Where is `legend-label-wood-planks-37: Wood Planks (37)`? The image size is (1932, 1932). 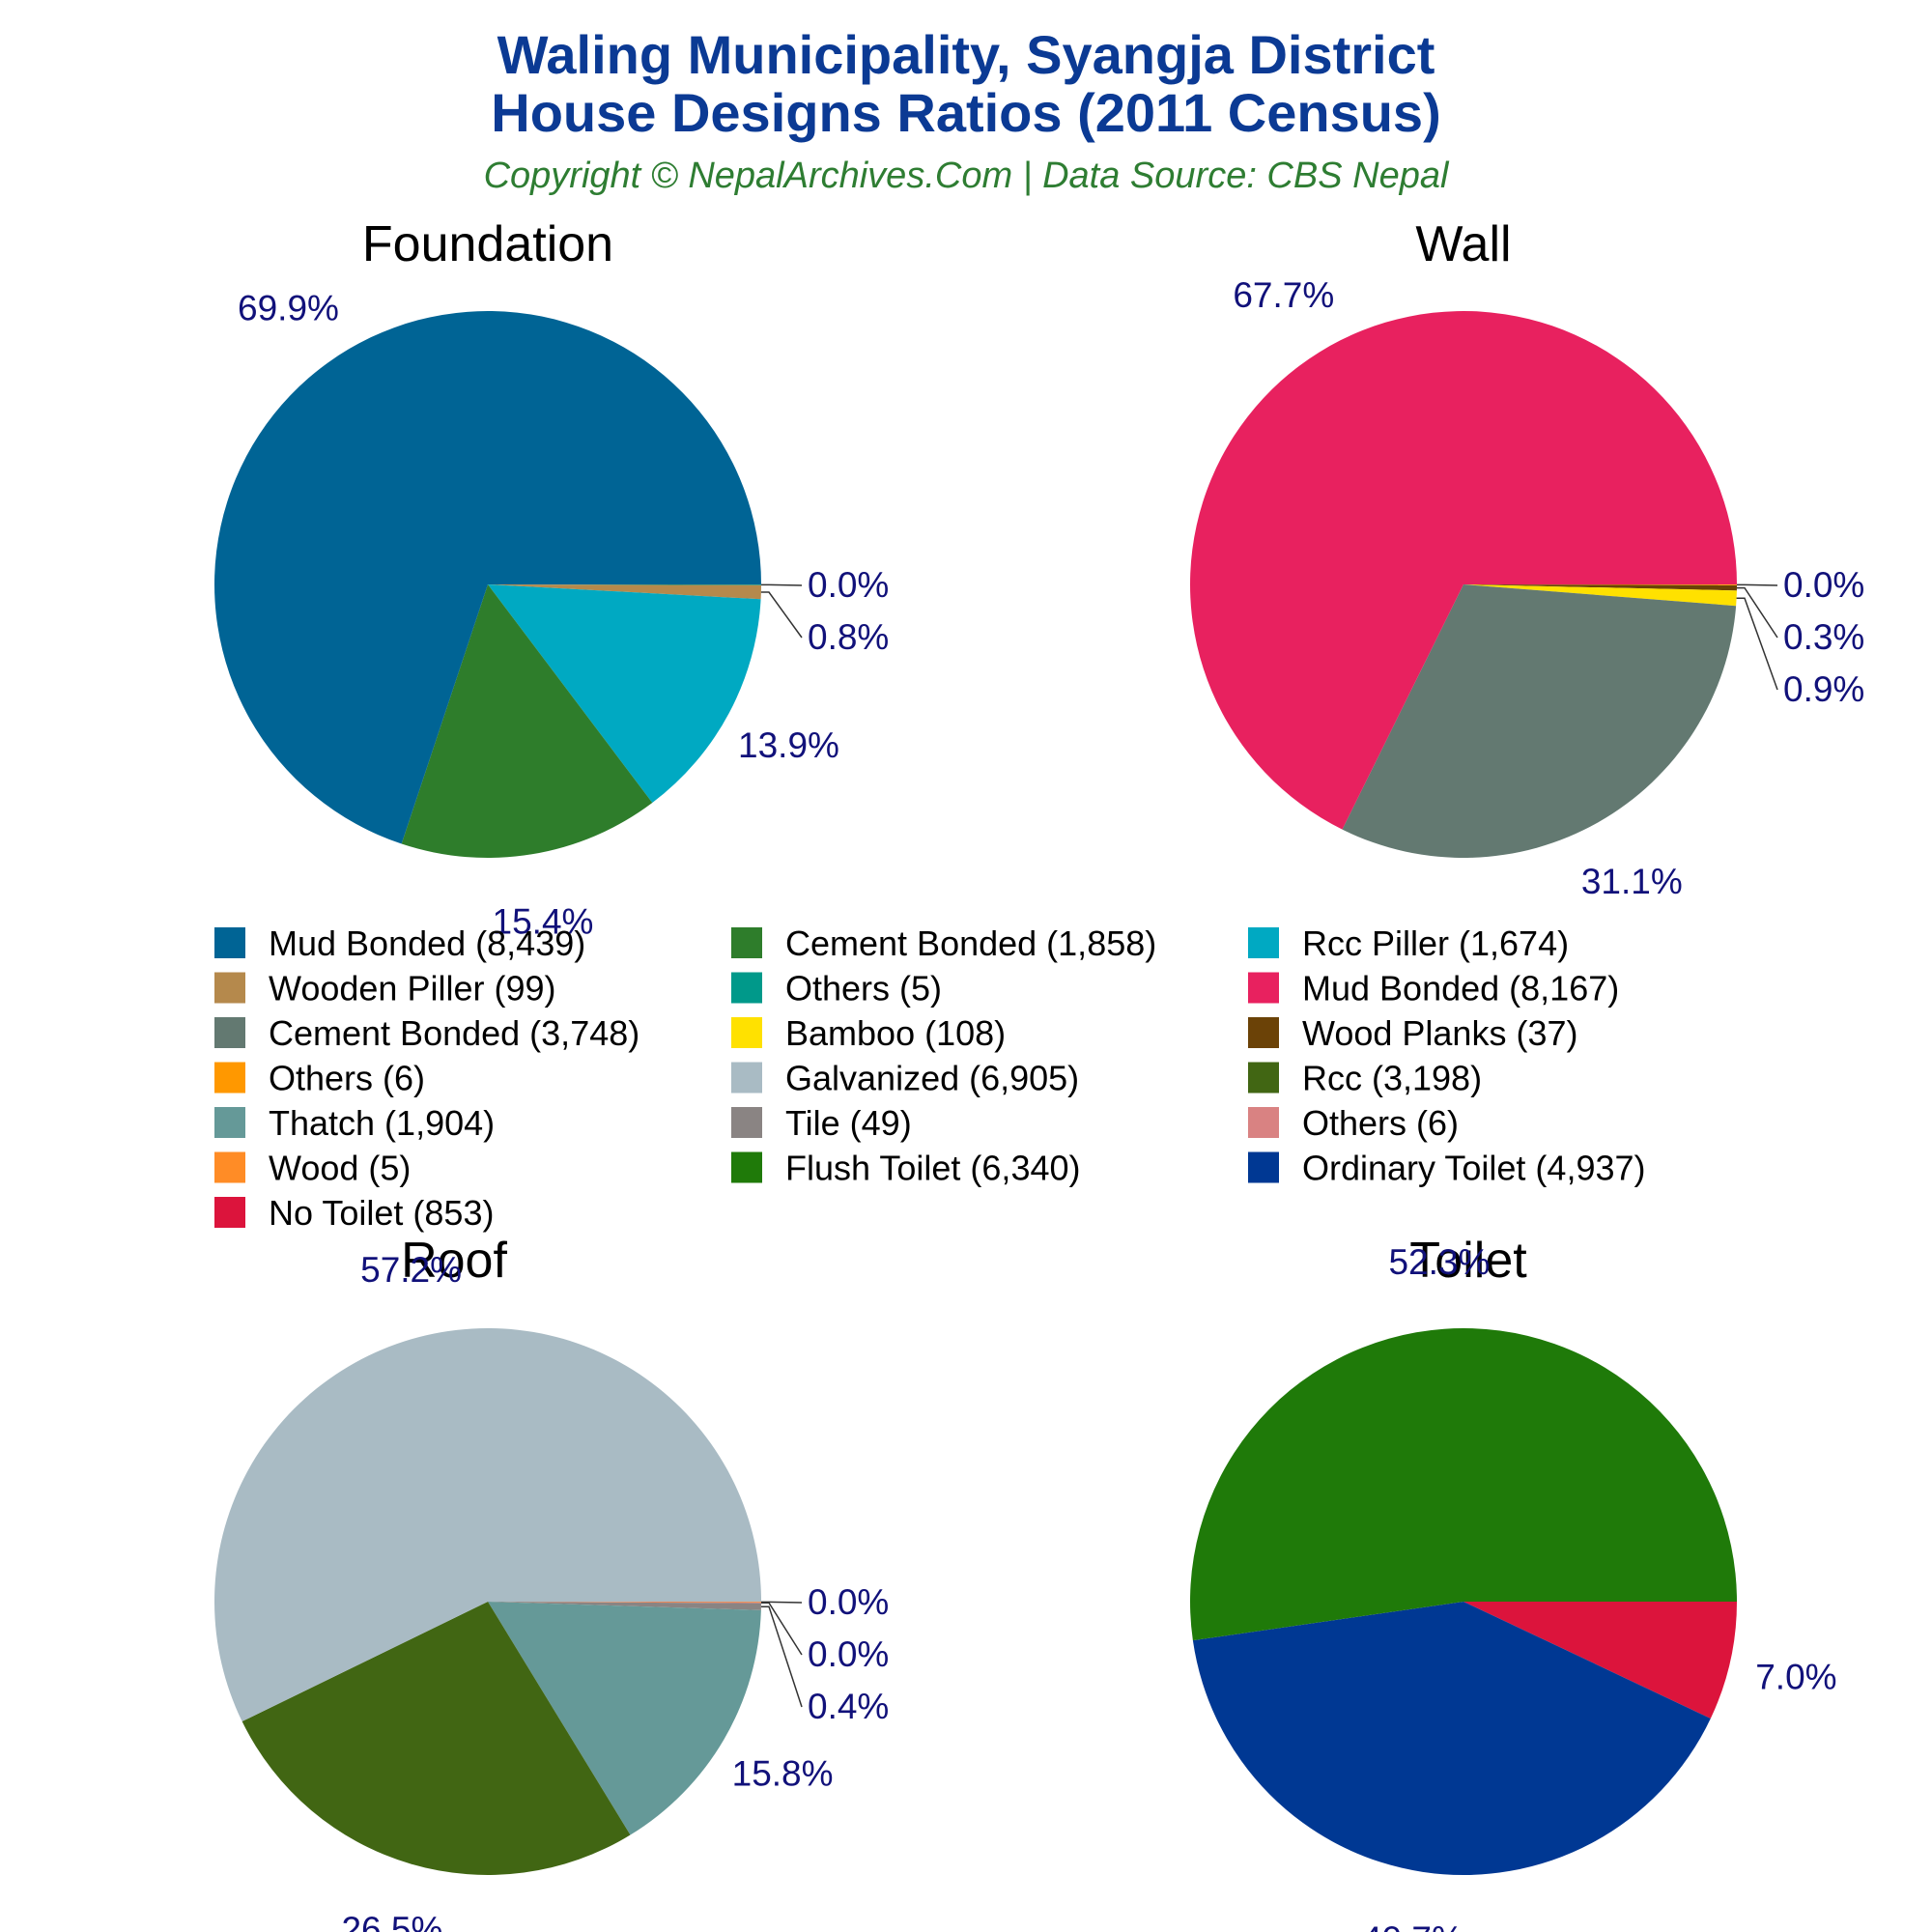 legend-label-wood-planks-37: Wood Planks (37) is located at coordinates (1439, 1033).